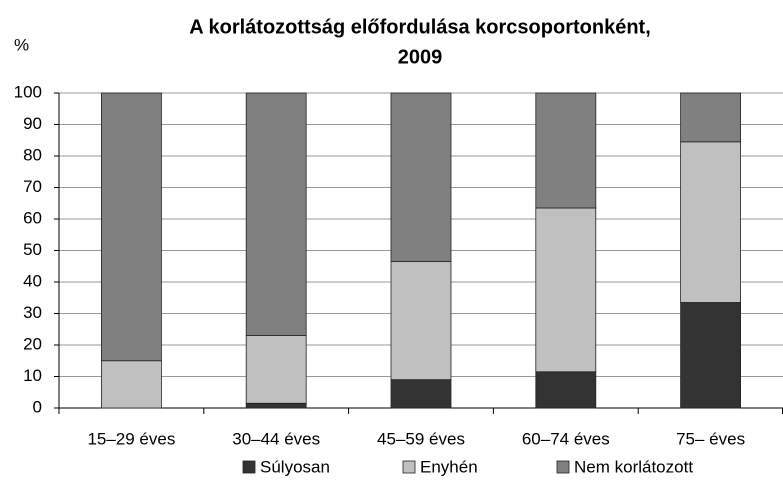 This screenshot has height=484, width=783. What do you see at coordinates (28, 91) in the screenshot?
I see `y-tick-label: 100` at bounding box center [28, 91].